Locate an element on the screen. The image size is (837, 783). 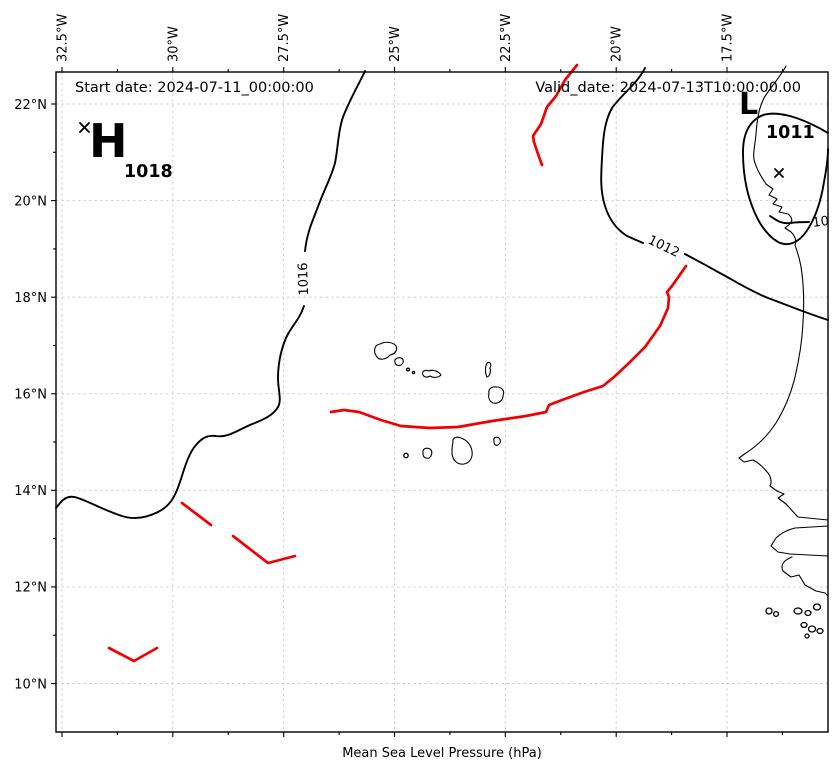
valid-date-label: Valid_date: 2024-07-13T10:00:00.00 is located at coordinates (668, 88).